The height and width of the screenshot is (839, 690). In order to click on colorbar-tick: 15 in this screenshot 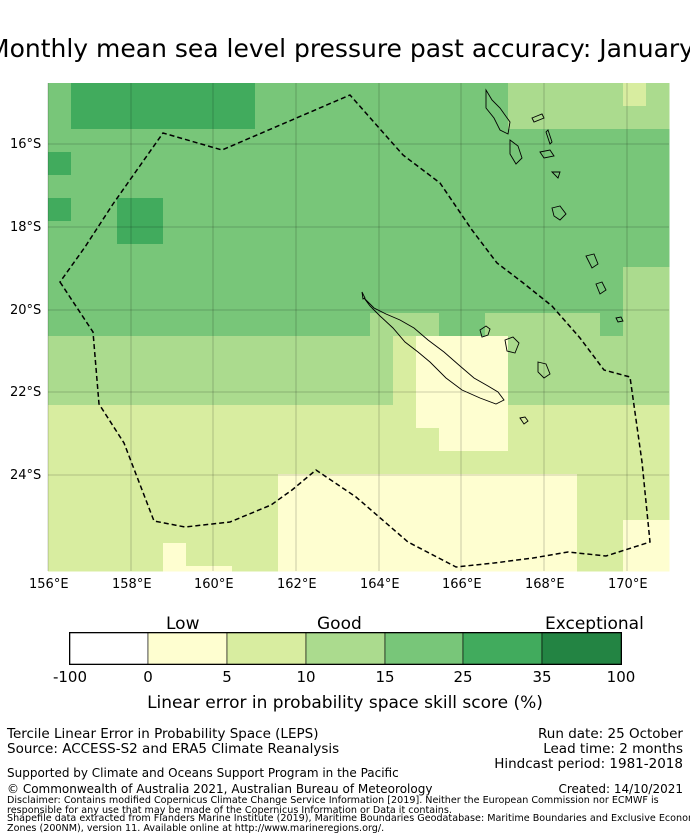, I will do `click(385, 677)`.